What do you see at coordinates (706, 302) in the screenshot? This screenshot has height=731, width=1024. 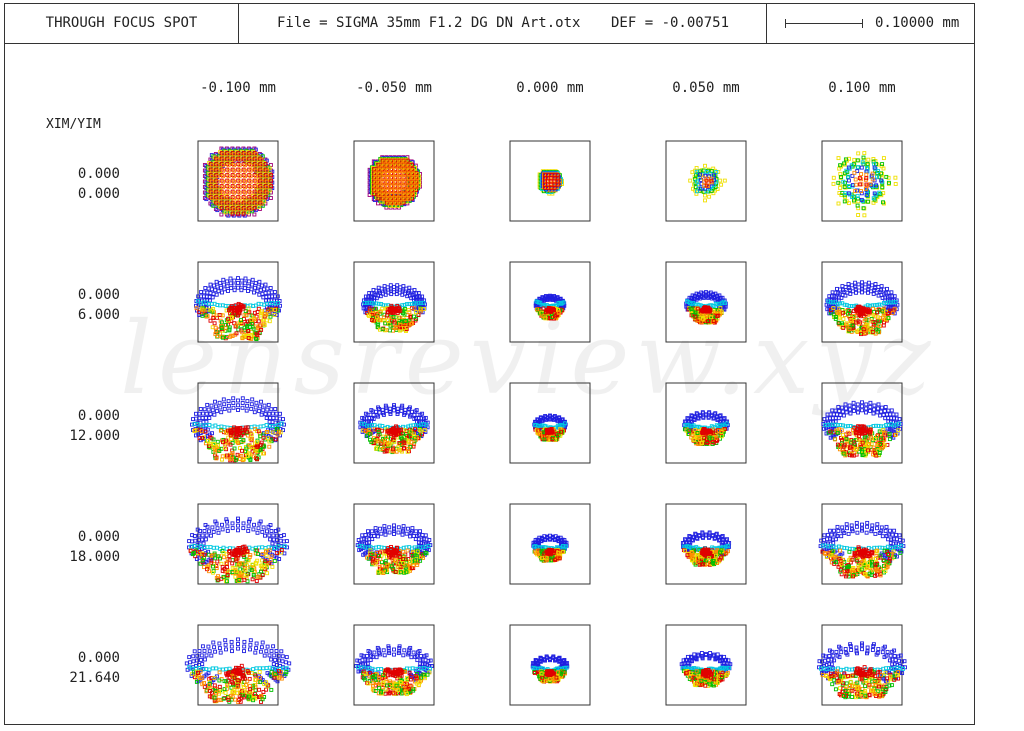 I see `spot-cell` at bounding box center [706, 302].